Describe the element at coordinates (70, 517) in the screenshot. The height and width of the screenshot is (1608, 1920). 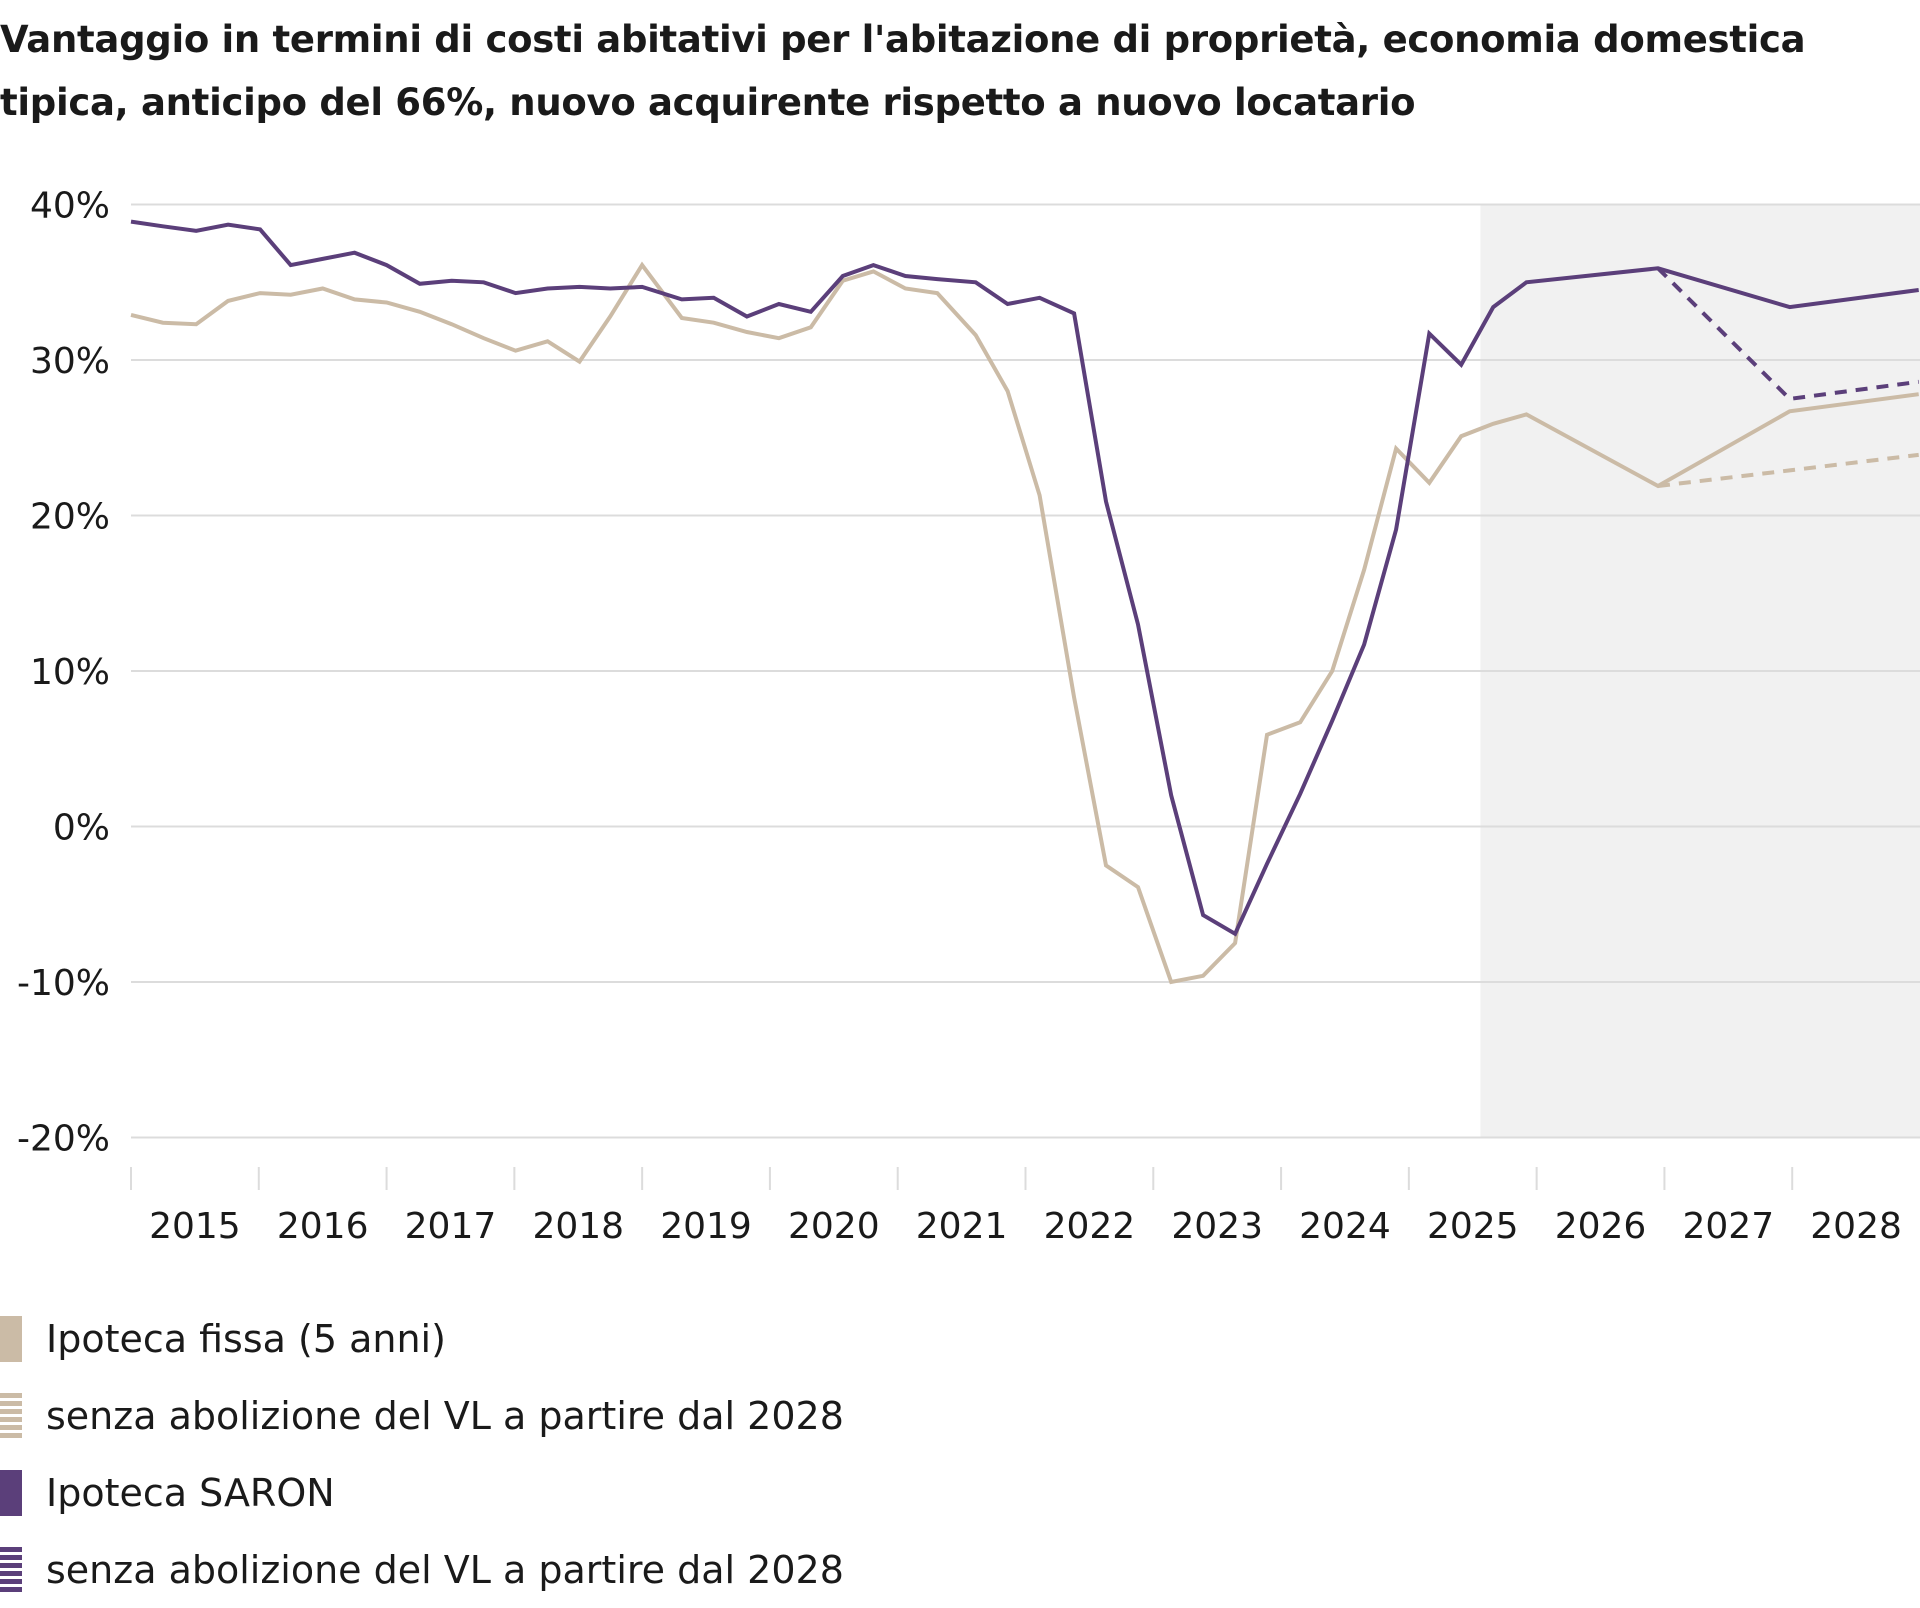
I see `y-tick-label: 20%` at that location.